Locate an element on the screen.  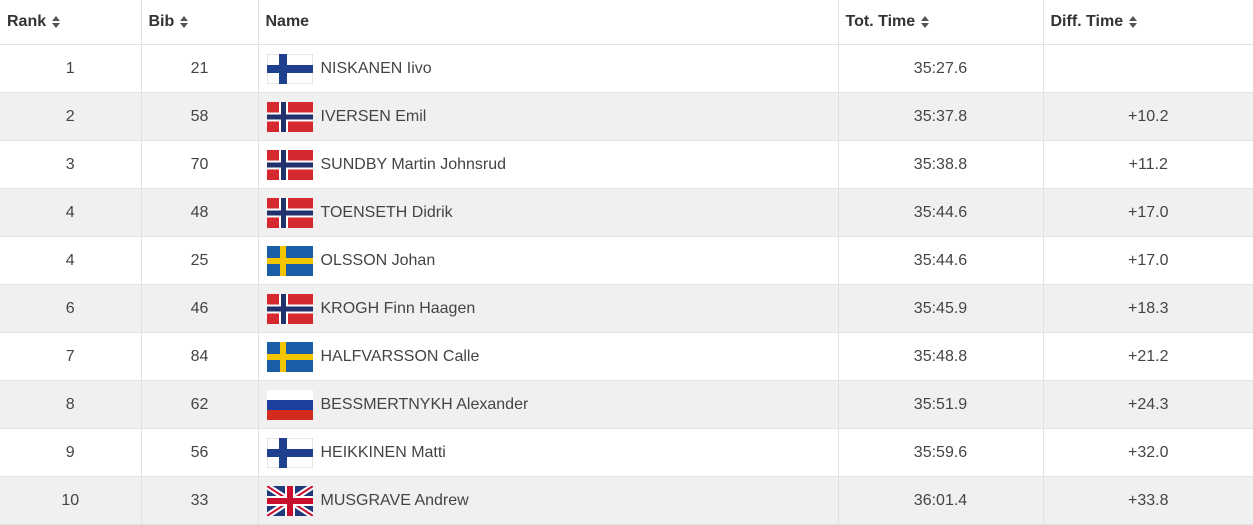
cell-text: 3 is located at coordinates (70, 164).